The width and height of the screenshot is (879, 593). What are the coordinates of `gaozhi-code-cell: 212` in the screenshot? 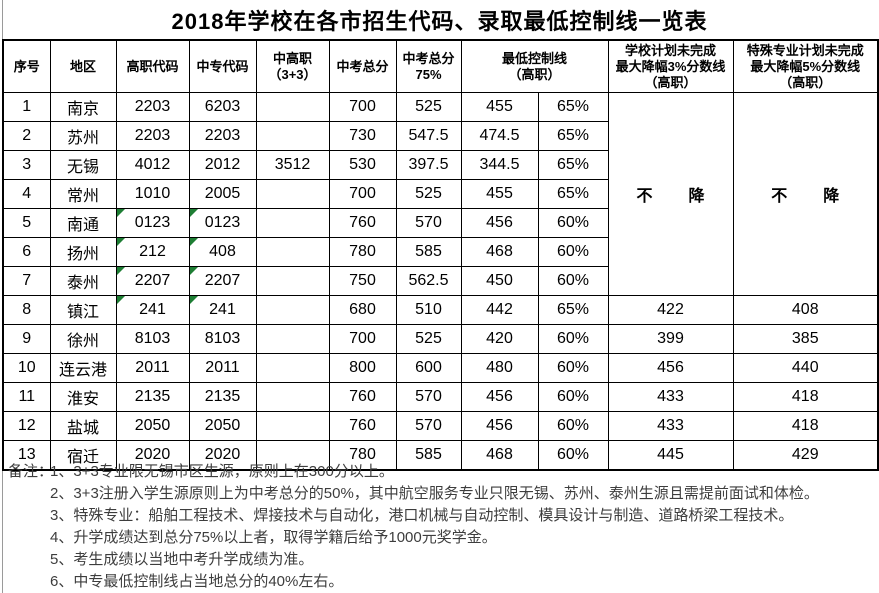 It's located at (152, 252).